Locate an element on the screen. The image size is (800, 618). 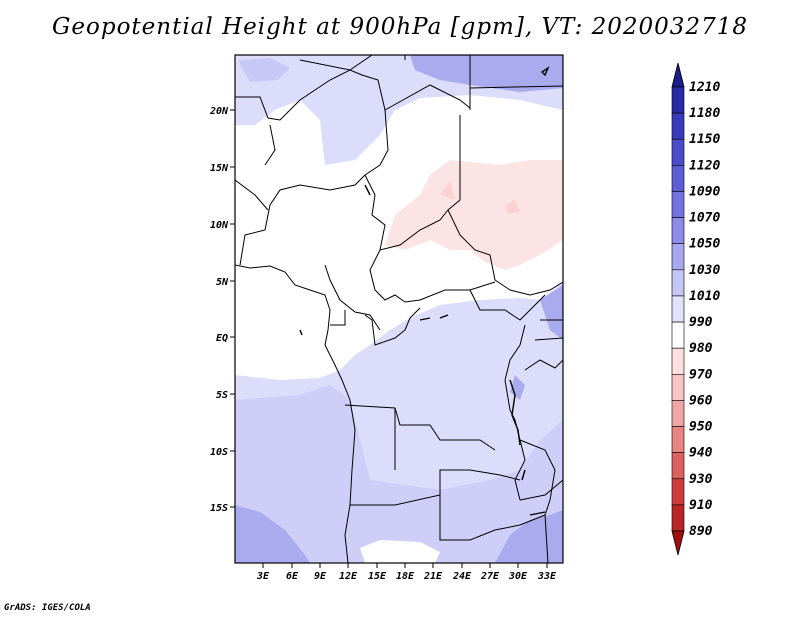
pink-low-region is located at coordinates (474, 215).